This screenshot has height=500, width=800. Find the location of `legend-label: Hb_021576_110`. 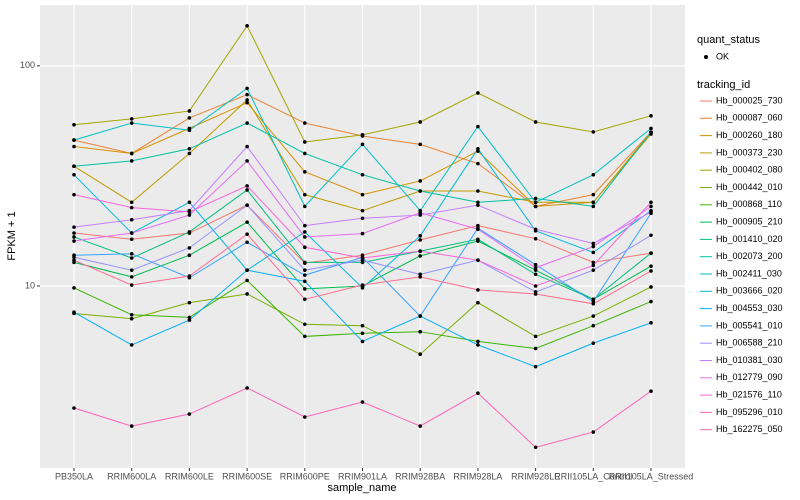

legend-label: Hb_021576_110 is located at coordinates (749, 394).